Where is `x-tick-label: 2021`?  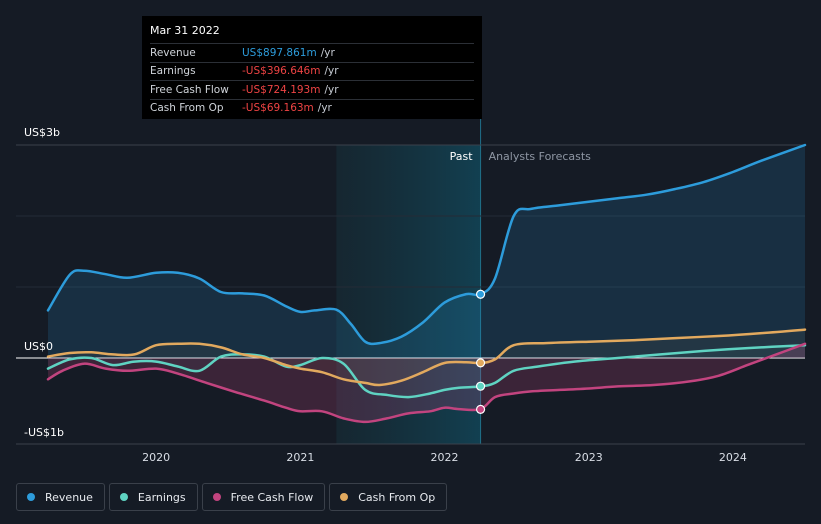
x-tick-label: 2021 is located at coordinates (300, 457).